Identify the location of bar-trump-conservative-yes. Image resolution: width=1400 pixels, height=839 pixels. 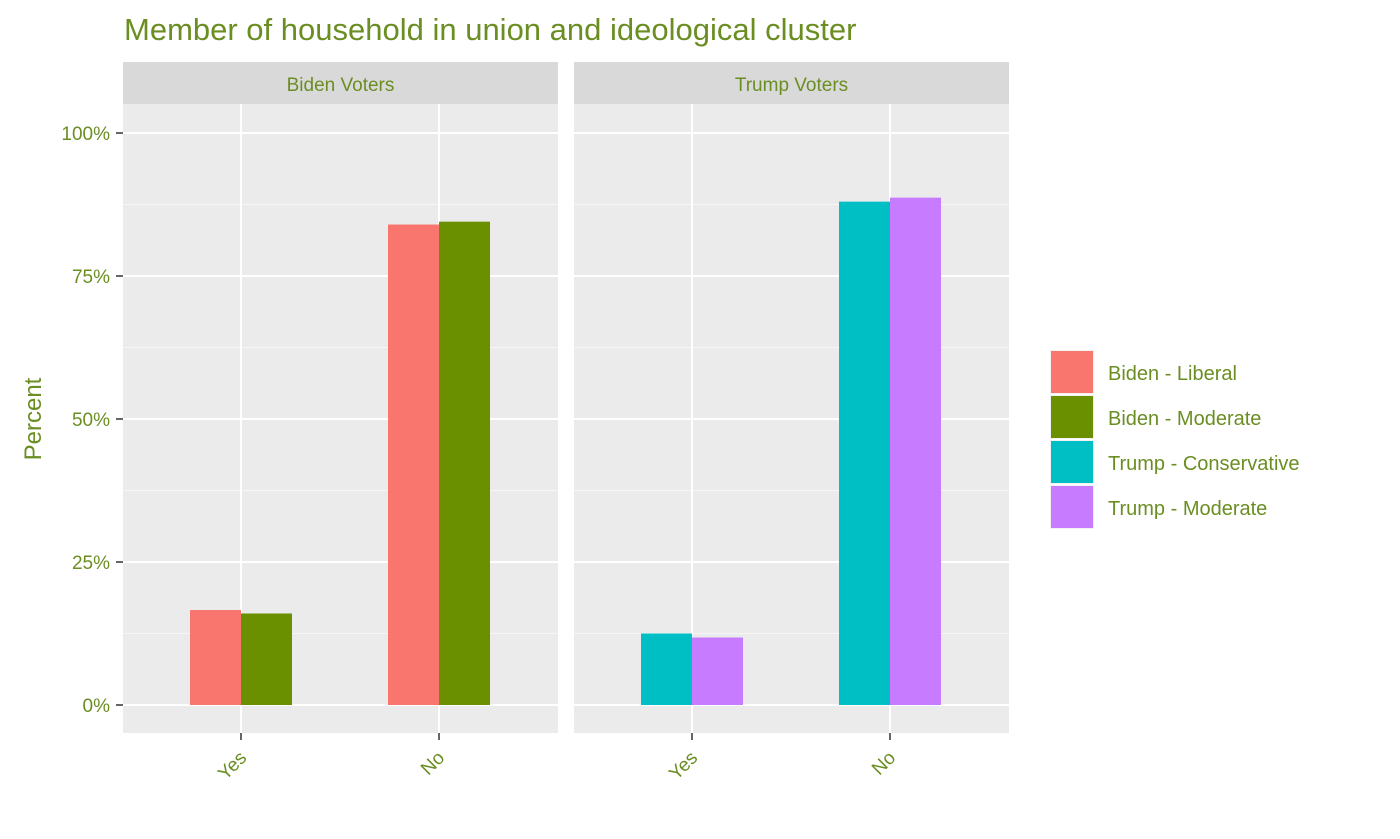
(666, 669).